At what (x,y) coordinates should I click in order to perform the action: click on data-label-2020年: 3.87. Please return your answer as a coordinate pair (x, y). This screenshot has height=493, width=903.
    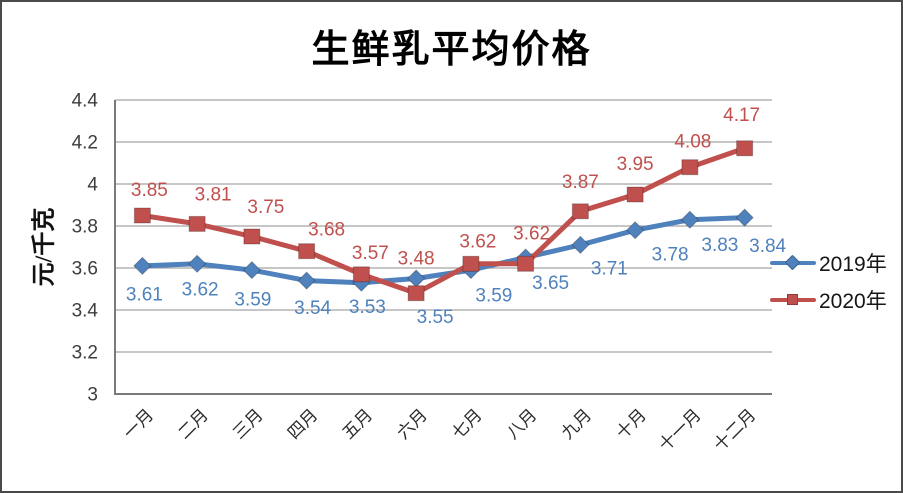
    Looking at the image, I should click on (580, 182).